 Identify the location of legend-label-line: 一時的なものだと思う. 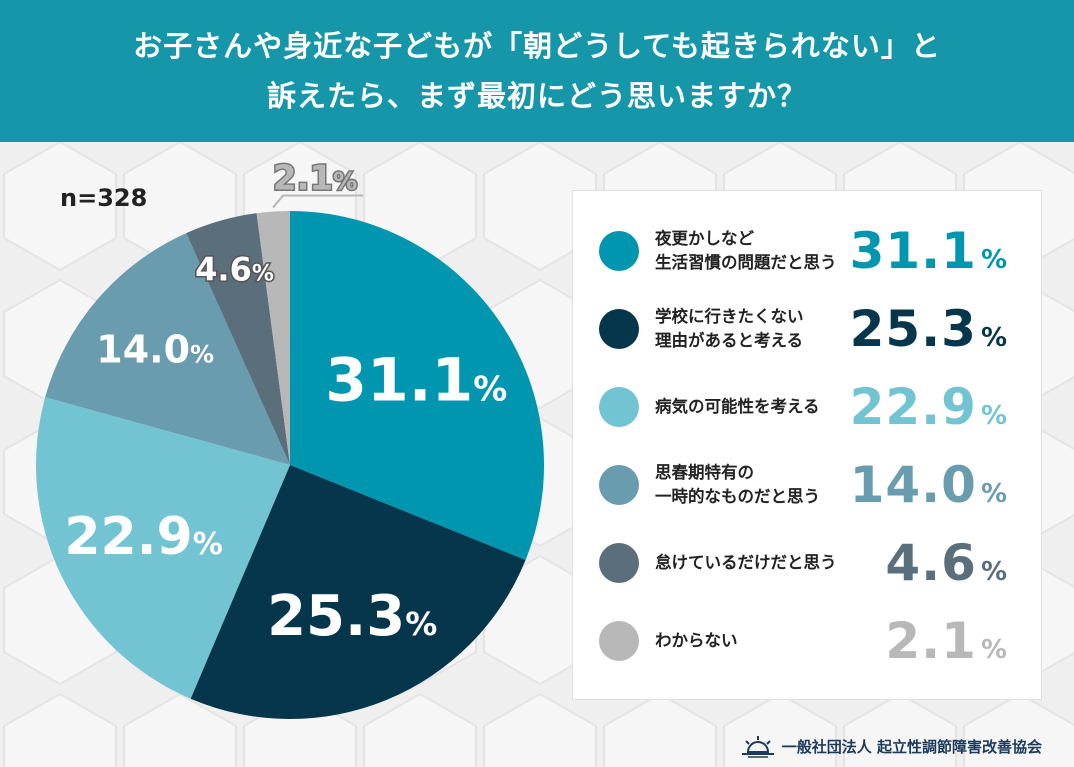
(737, 496).